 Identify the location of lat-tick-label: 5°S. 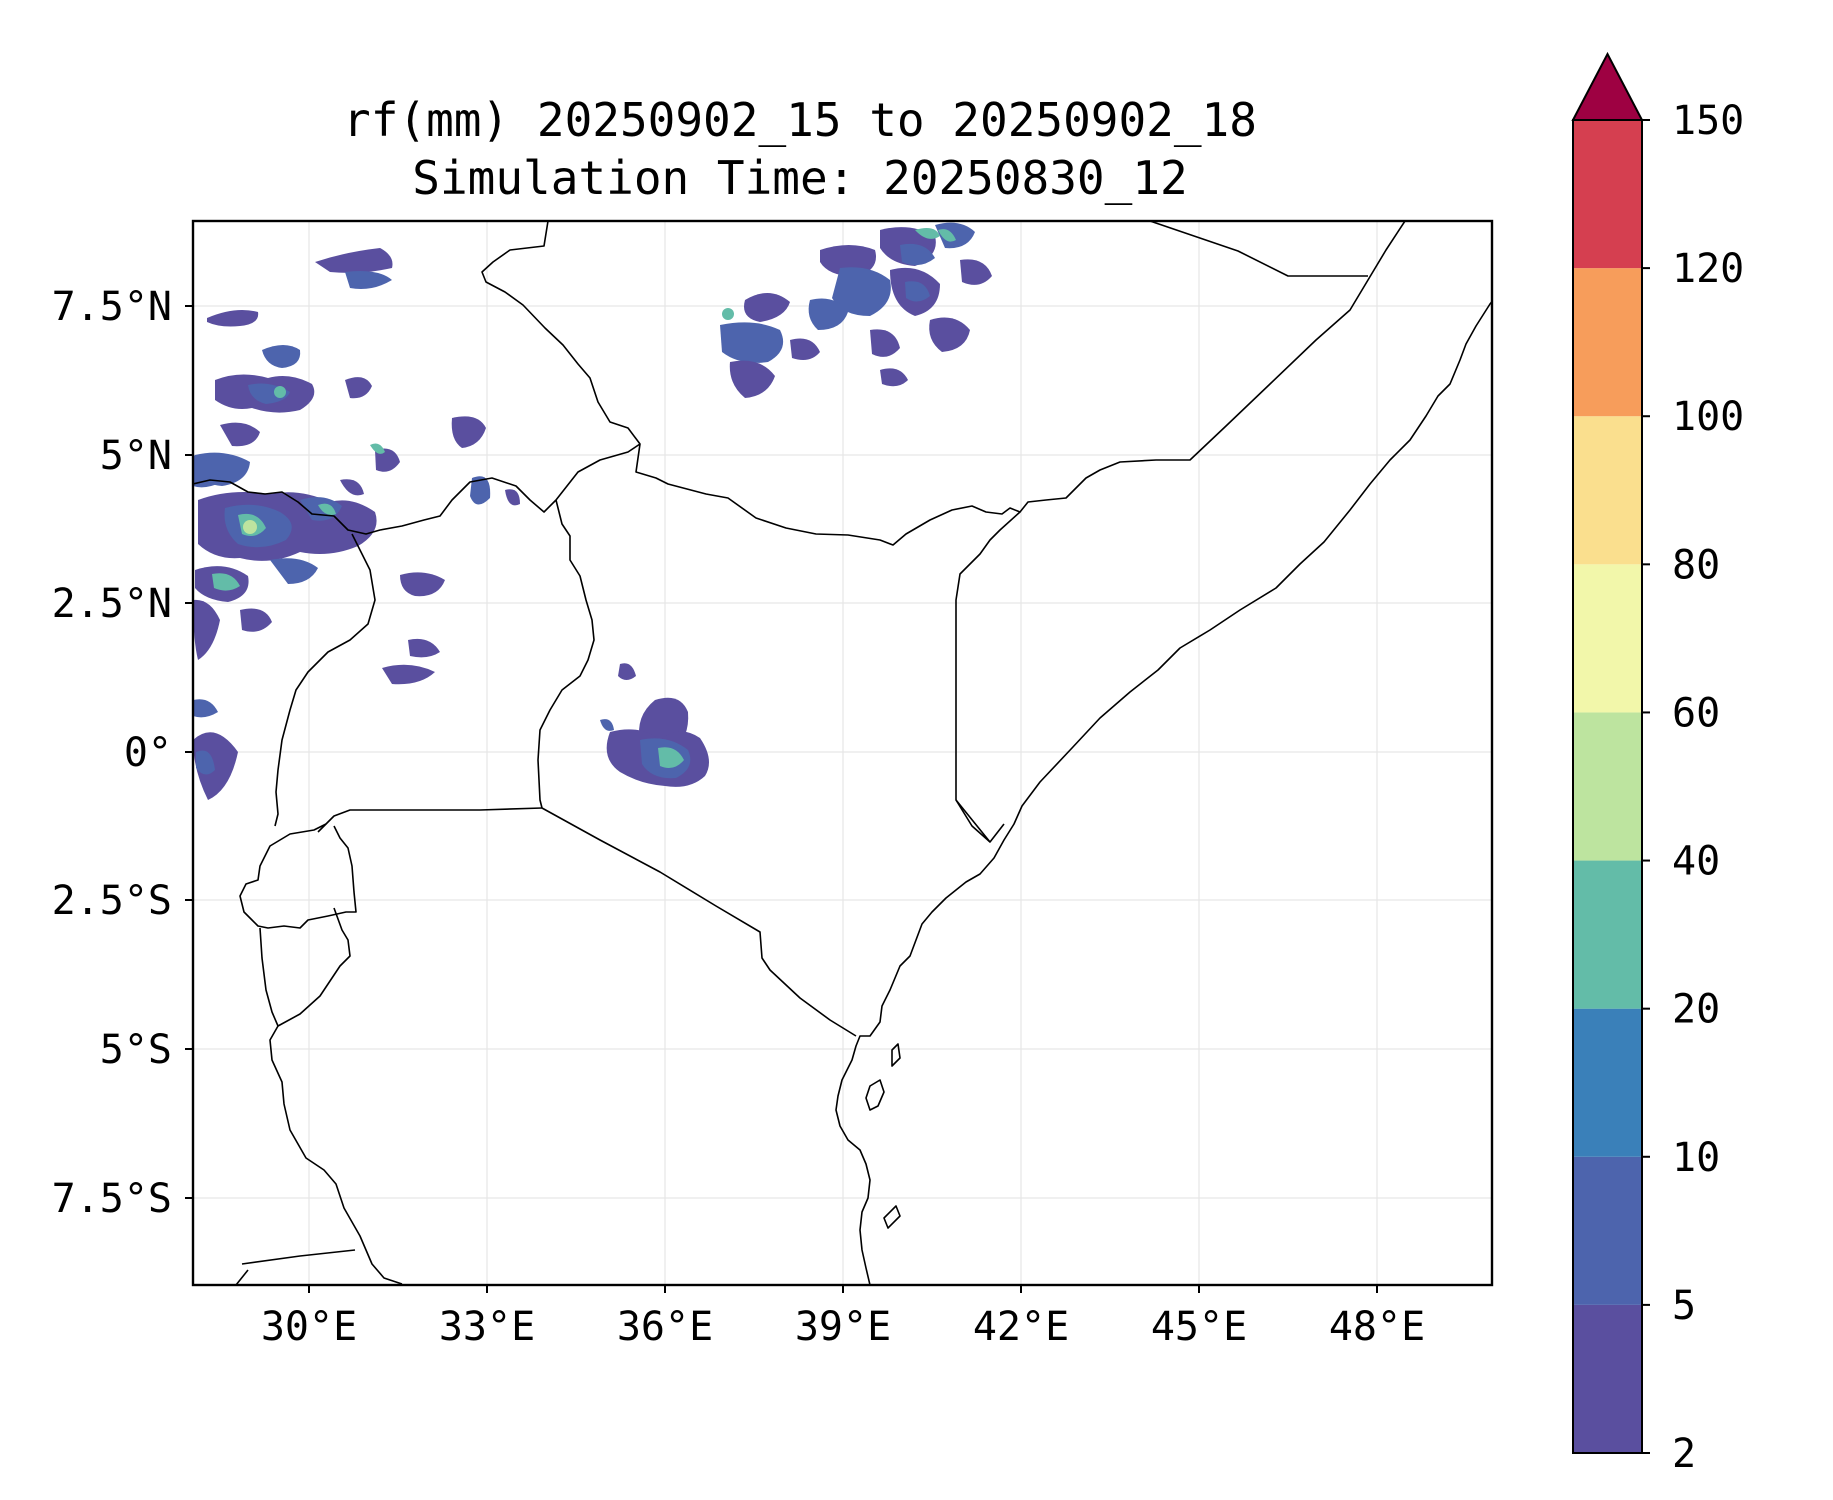
(136, 1050).